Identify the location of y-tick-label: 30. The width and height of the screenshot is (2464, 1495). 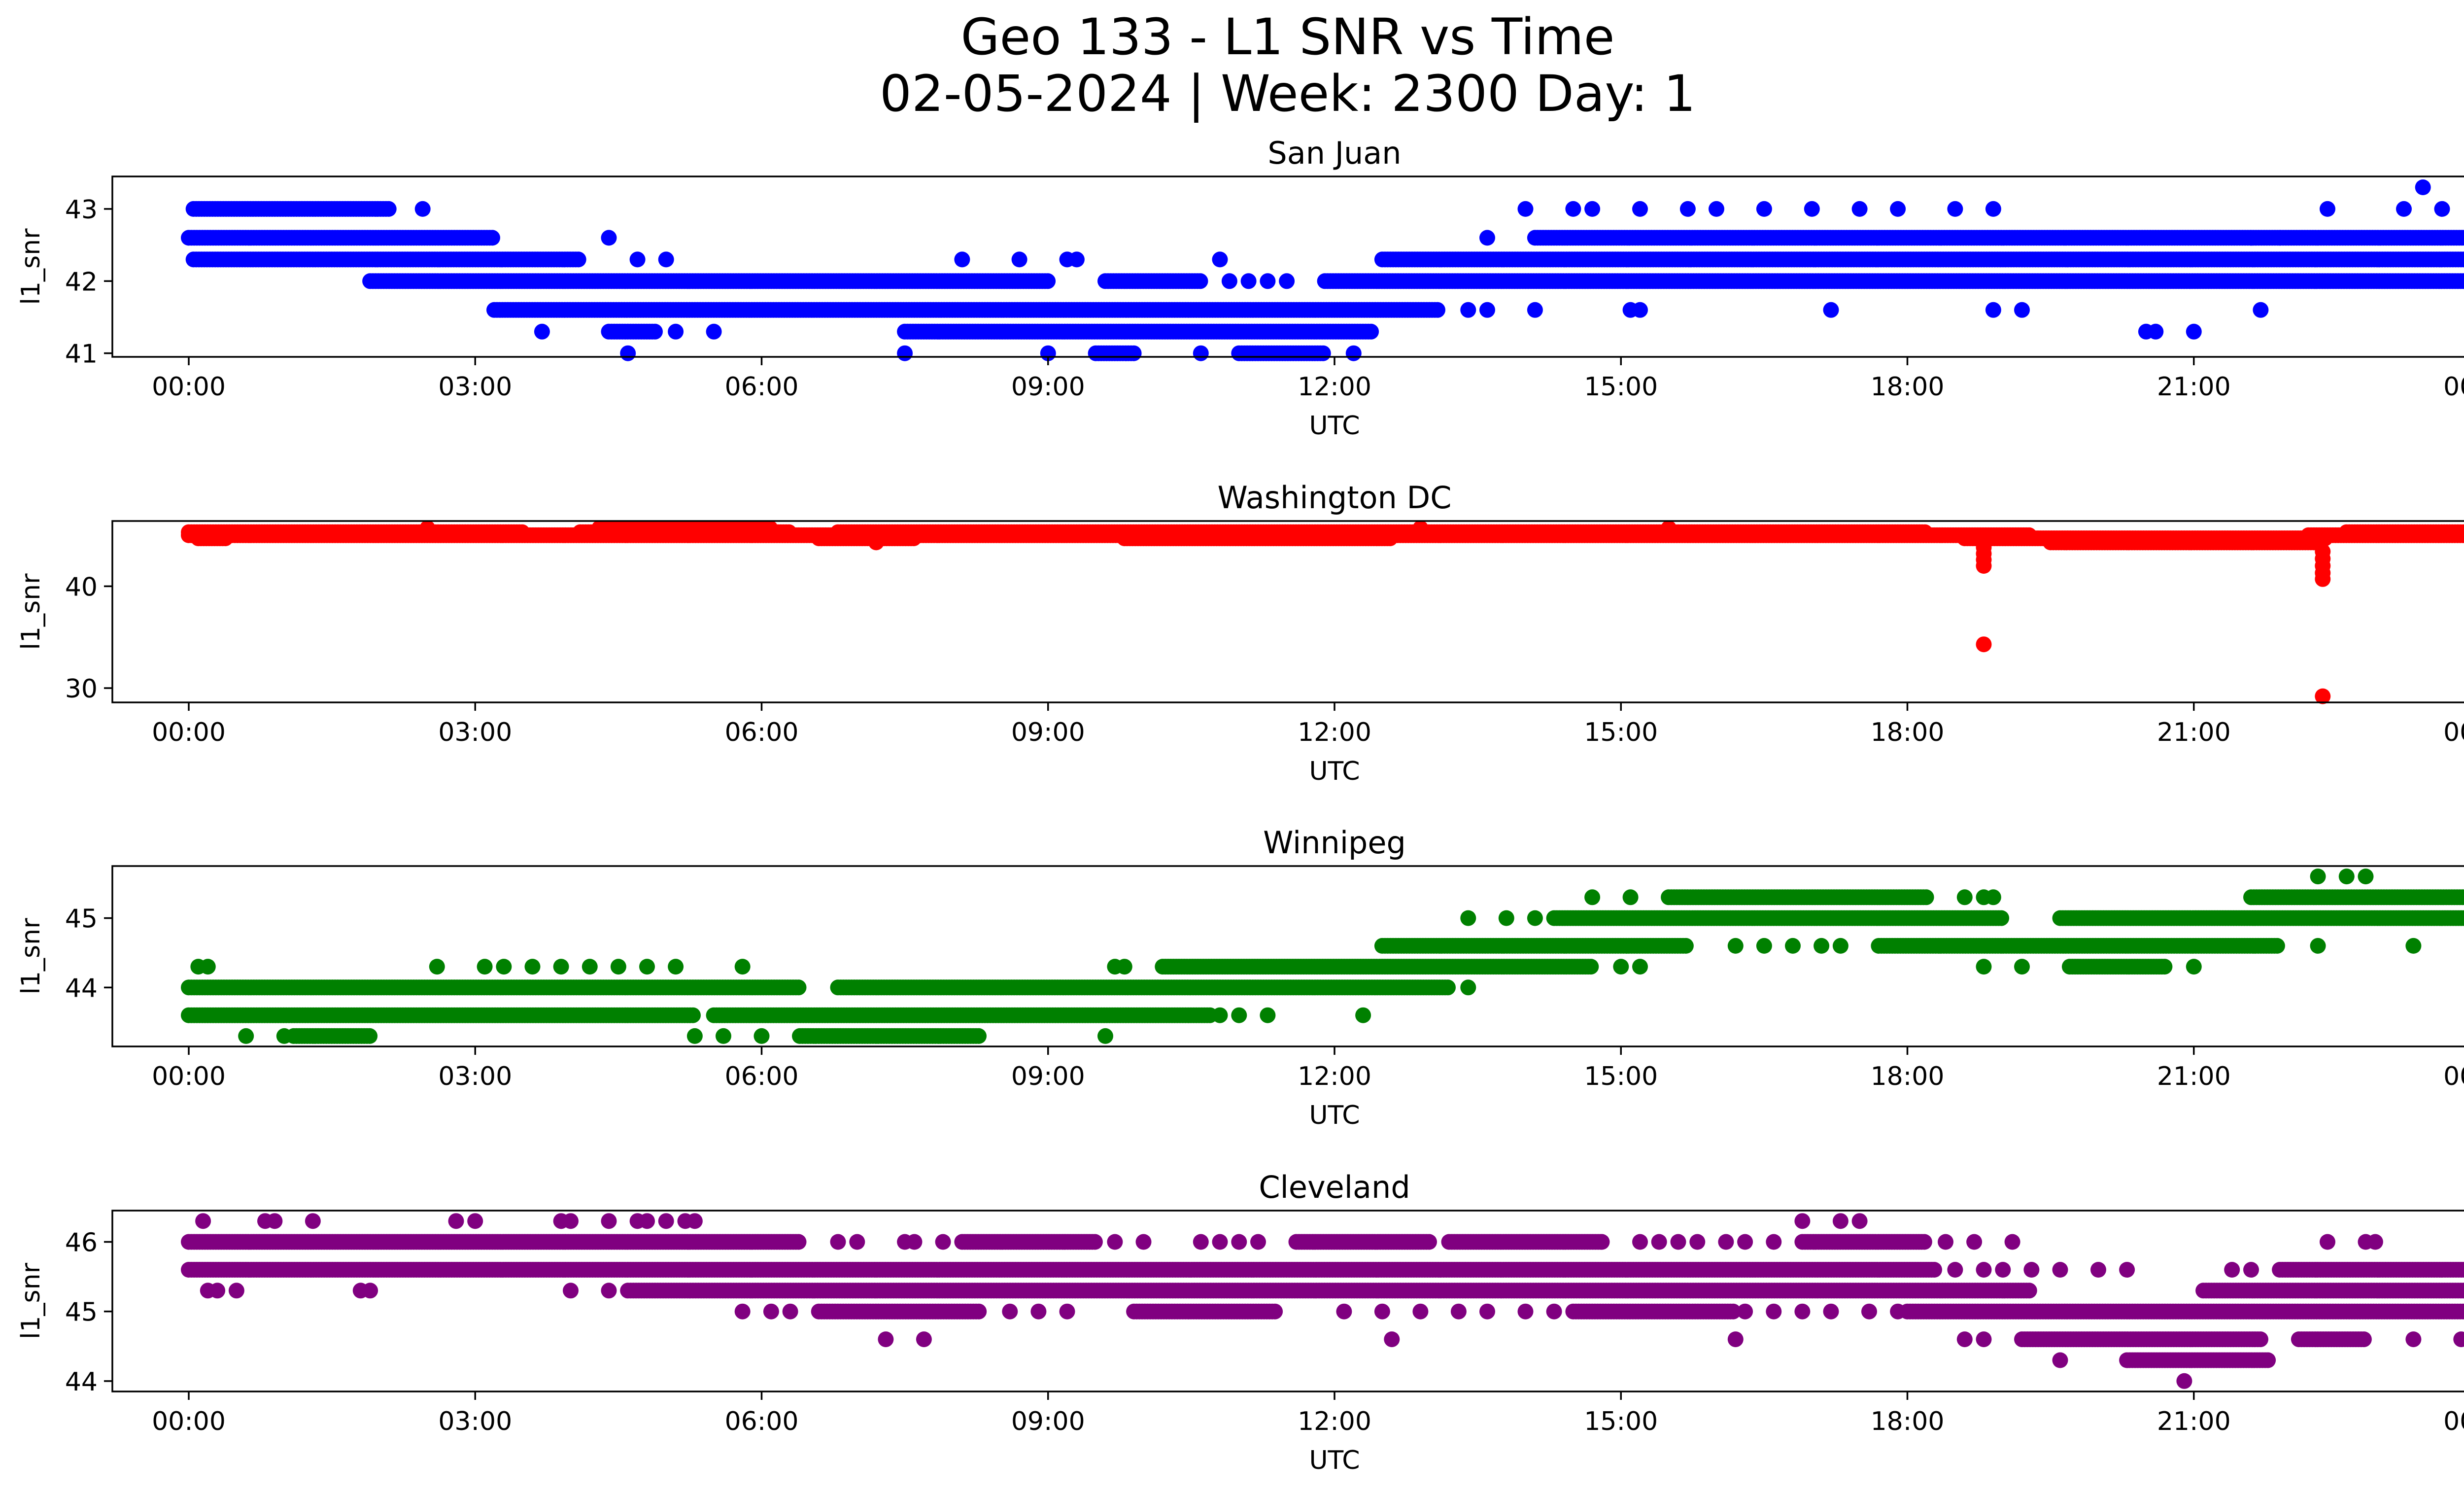
(81, 689).